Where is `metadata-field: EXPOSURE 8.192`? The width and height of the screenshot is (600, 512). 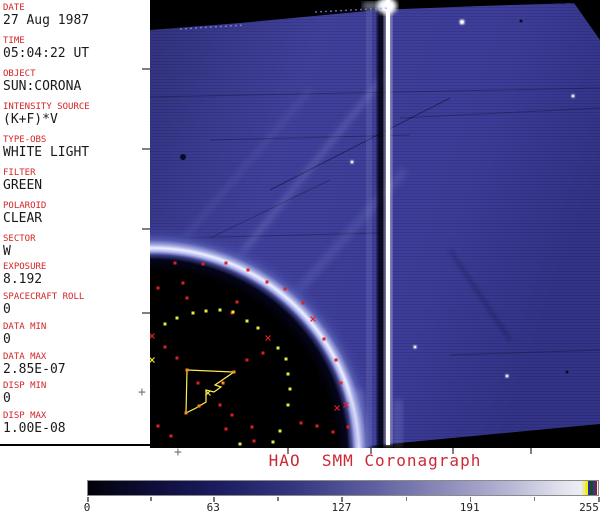 metadata-field: EXPOSURE 8.192 is located at coordinates (76, 274).